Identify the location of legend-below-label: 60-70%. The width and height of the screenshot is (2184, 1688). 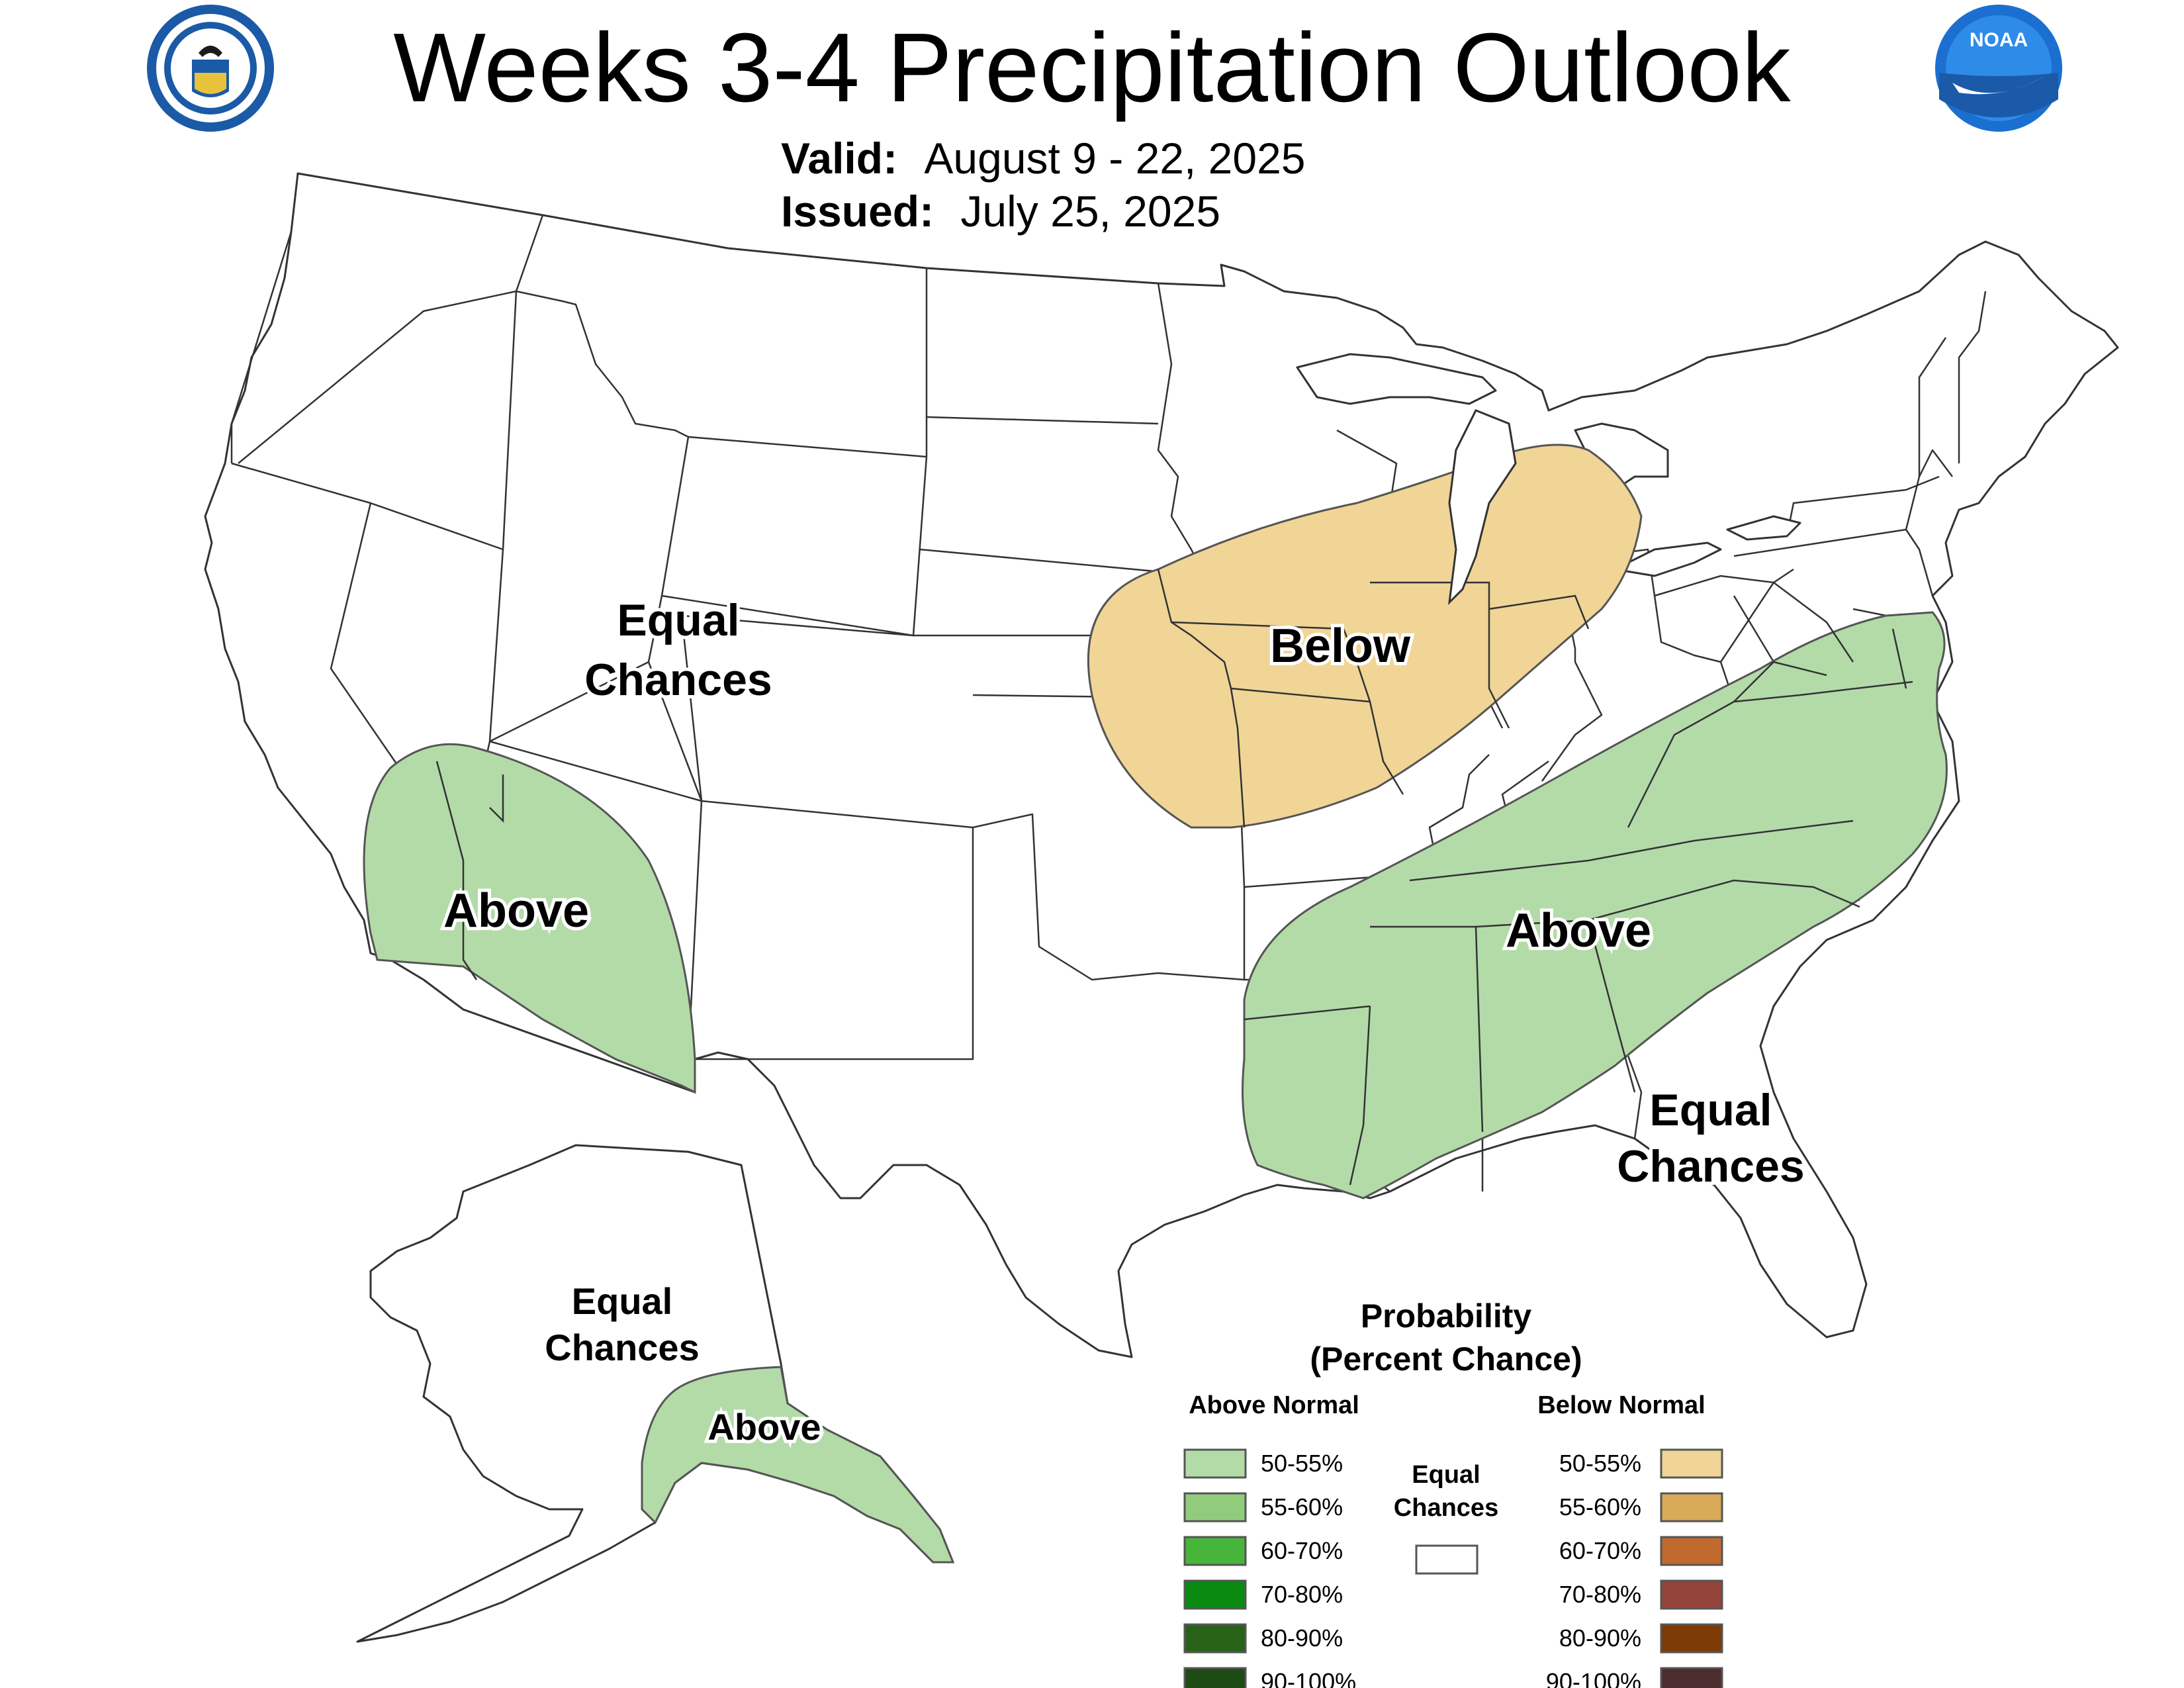
(1600, 1550).